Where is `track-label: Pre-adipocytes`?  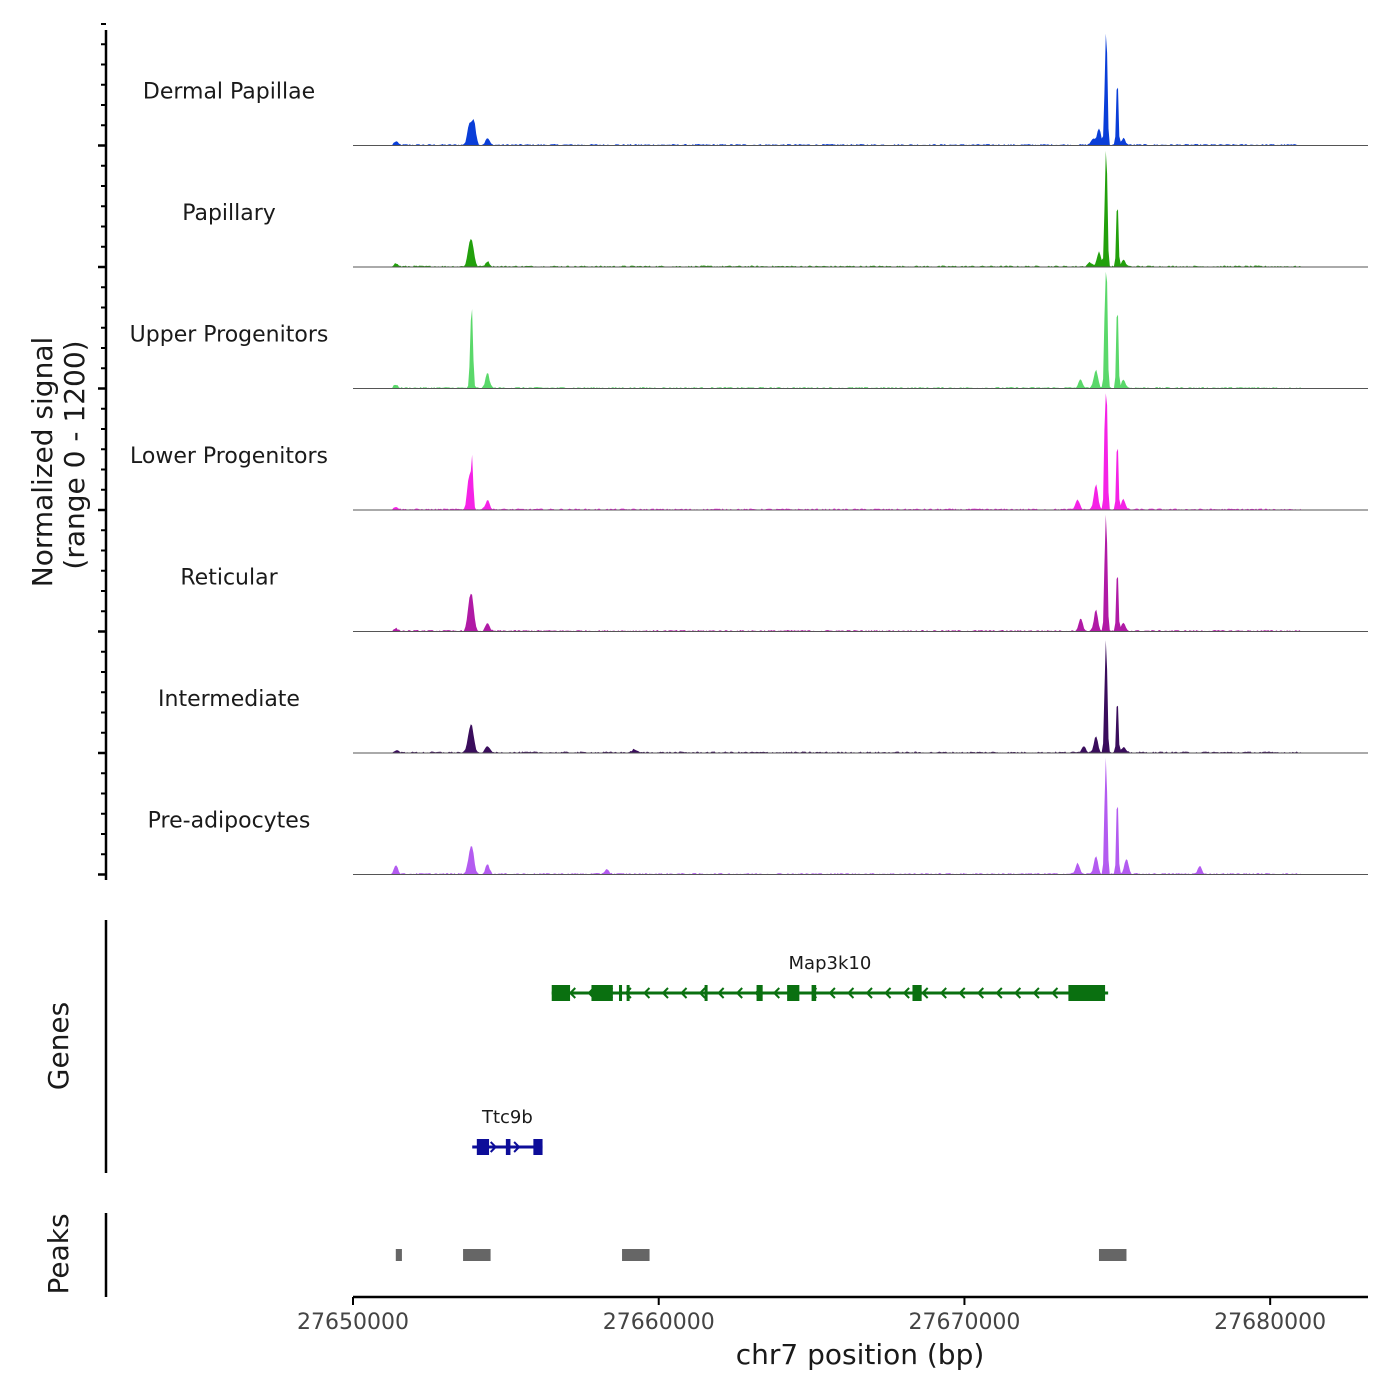 track-label: Pre-adipocytes is located at coordinates (229, 821).